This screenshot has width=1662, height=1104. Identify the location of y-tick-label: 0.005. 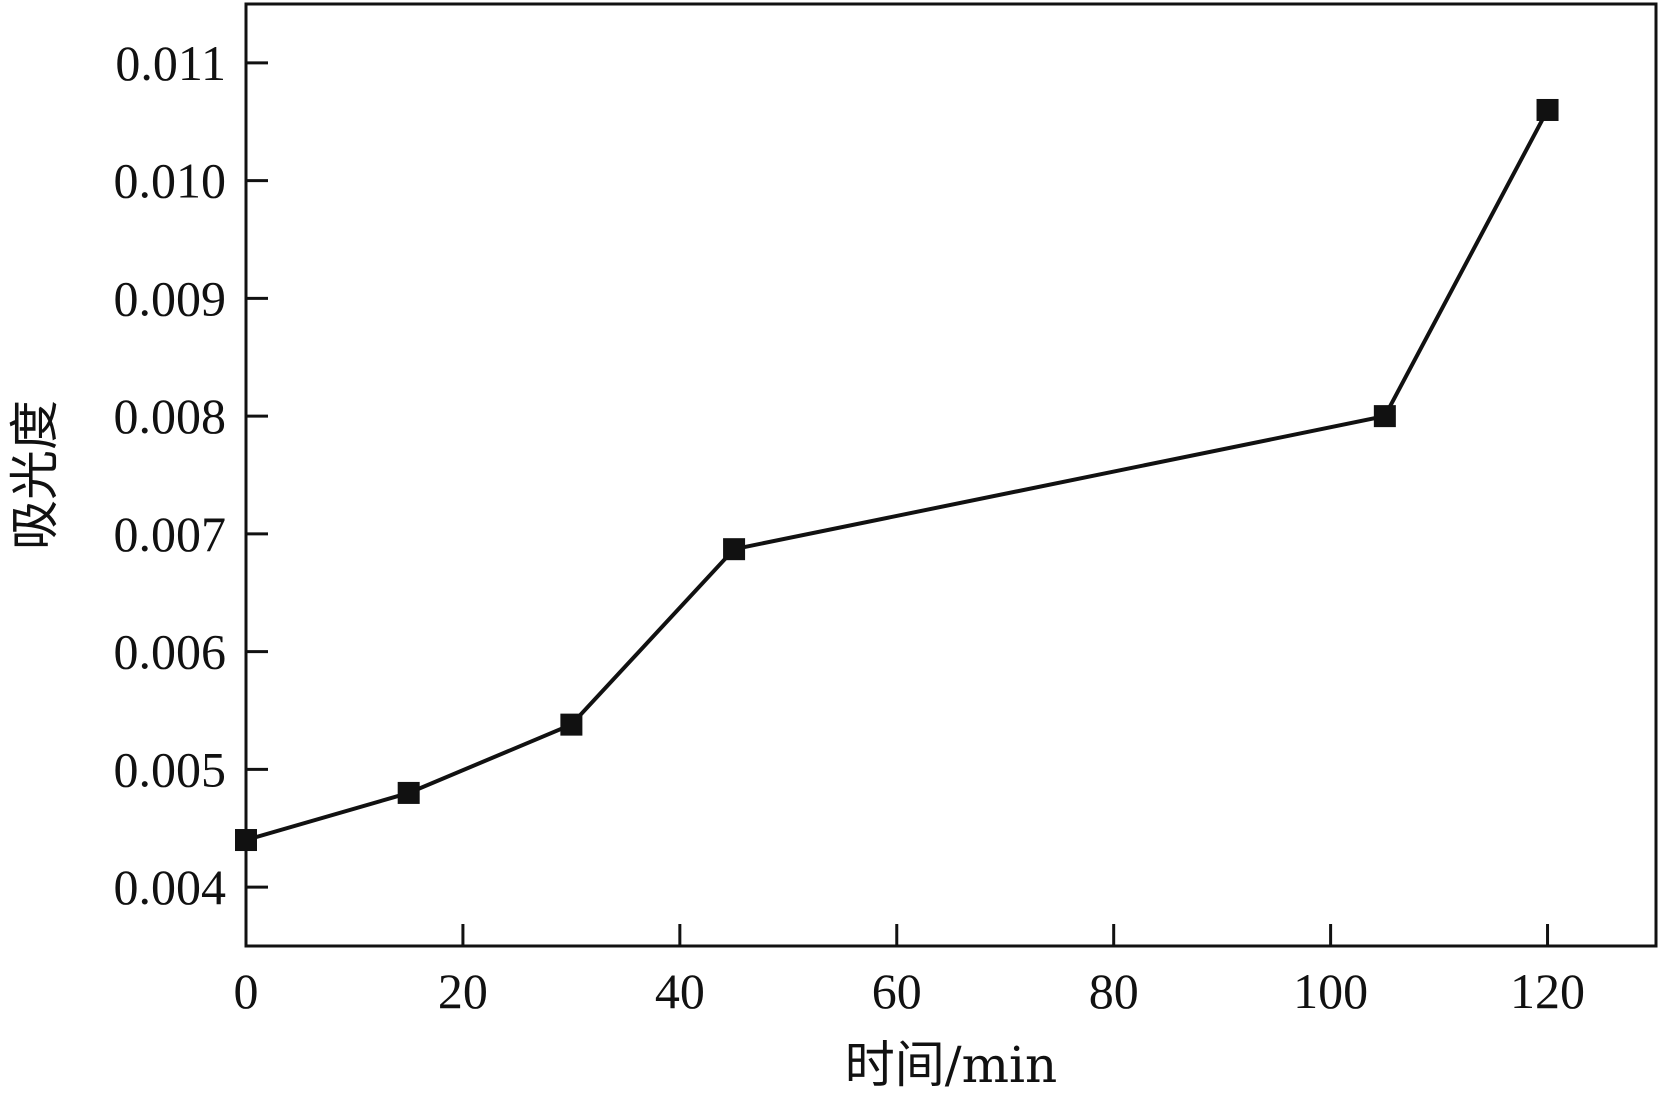
(170, 769).